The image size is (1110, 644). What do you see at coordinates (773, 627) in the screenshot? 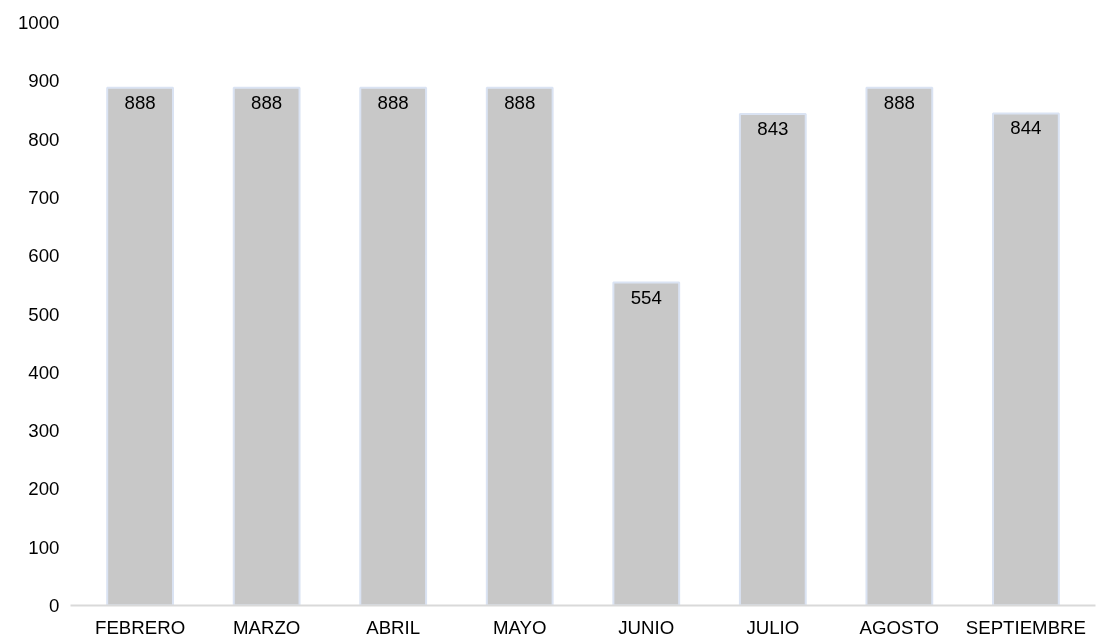
I see `x-tick-label: JULIO` at bounding box center [773, 627].